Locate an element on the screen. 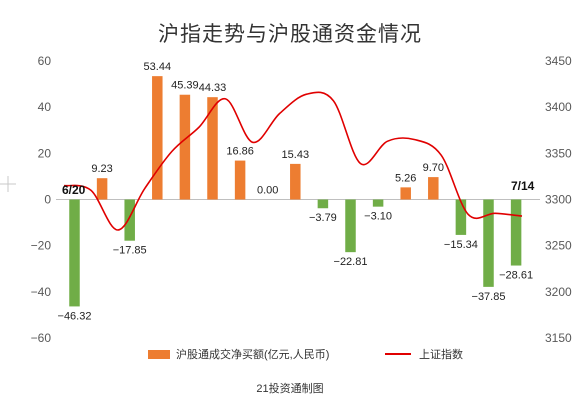 The height and width of the screenshot is (416, 580). right-axis-tick-label: 3200 is located at coordinates (558, 292).